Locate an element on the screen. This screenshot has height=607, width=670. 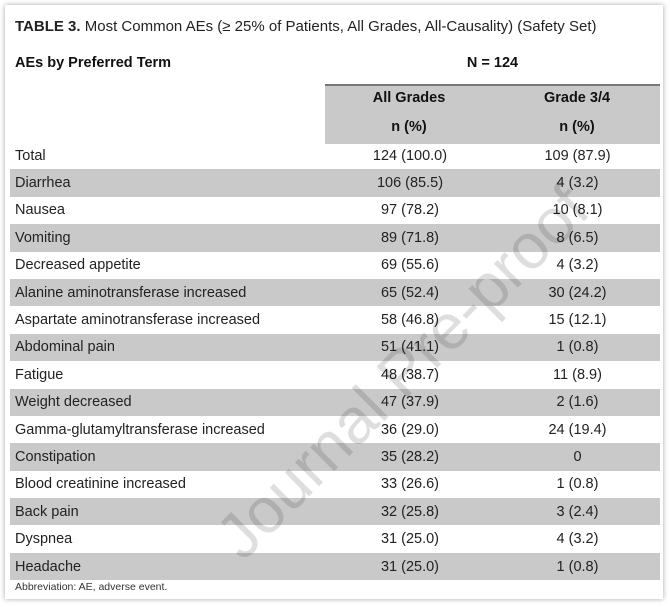
table-row: Dyspnea 31 (25.0) 4 (3.2) is located at coordinates (335, 538).